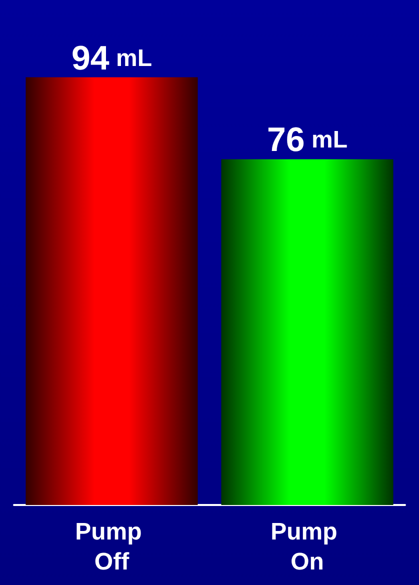 This screenshot has width=419, height=585. What do you see at coordinates (112, 58) in the screenshot?
I see `data-label: 94 mL` at bounding box center [112, 58].